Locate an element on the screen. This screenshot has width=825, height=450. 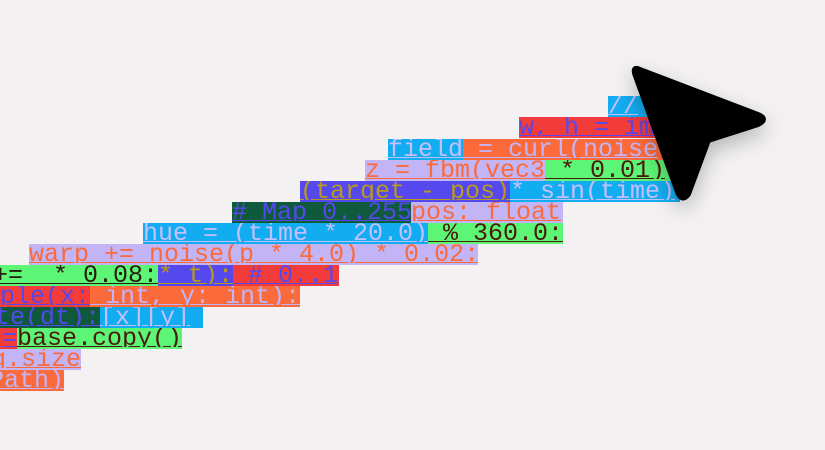
code-segment: (target - pos) is located at coordinates (405, 191).